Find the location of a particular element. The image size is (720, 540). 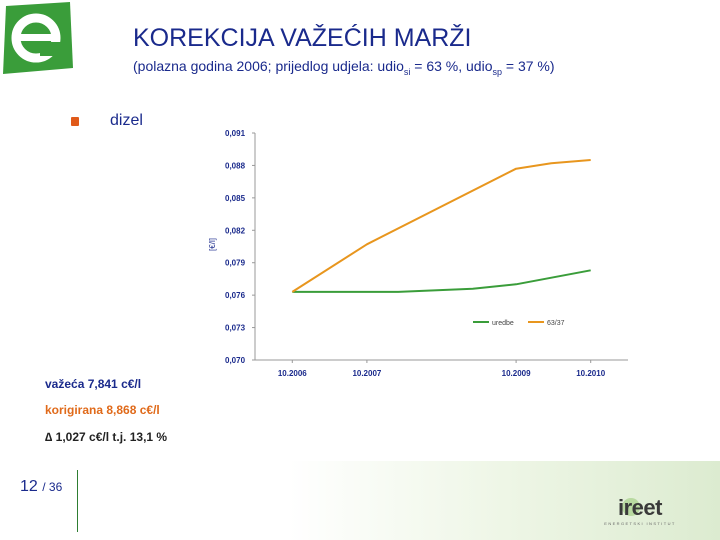

margin-delta-note: ∆ 1,027 c€/l t.j. 13,1 % is located at coordinates (106, 437).